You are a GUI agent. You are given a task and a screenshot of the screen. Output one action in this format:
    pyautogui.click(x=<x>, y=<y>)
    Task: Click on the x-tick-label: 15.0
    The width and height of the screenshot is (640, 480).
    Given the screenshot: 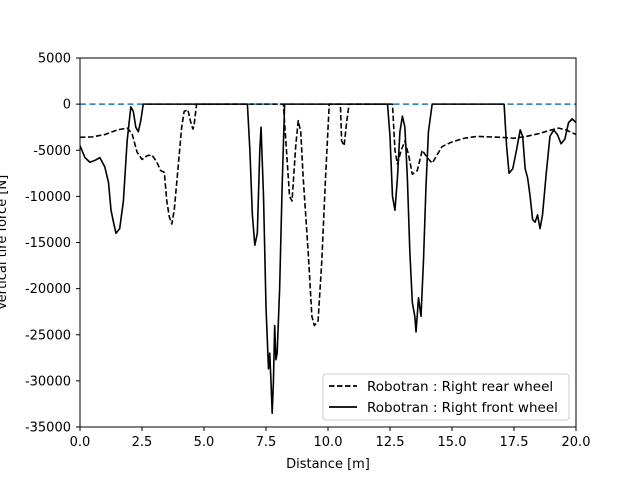 What is the action you would take?
    pyautogui.click(x=452, y=442)
    